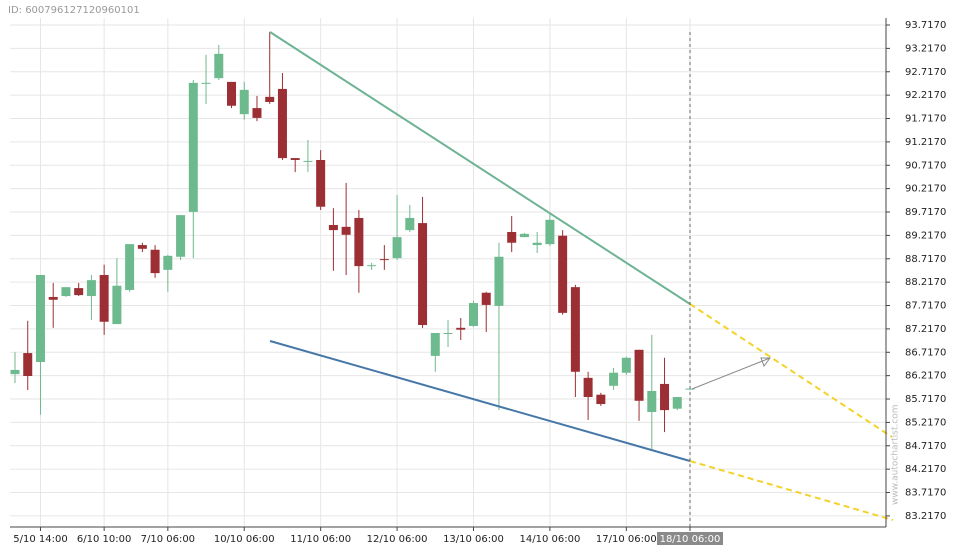 The width and height of the screenshot is (960, 550). Describe the element at coordinates (74, 10) in the screenshot. I see `id-label: ID: 600796127120960101` at that location.